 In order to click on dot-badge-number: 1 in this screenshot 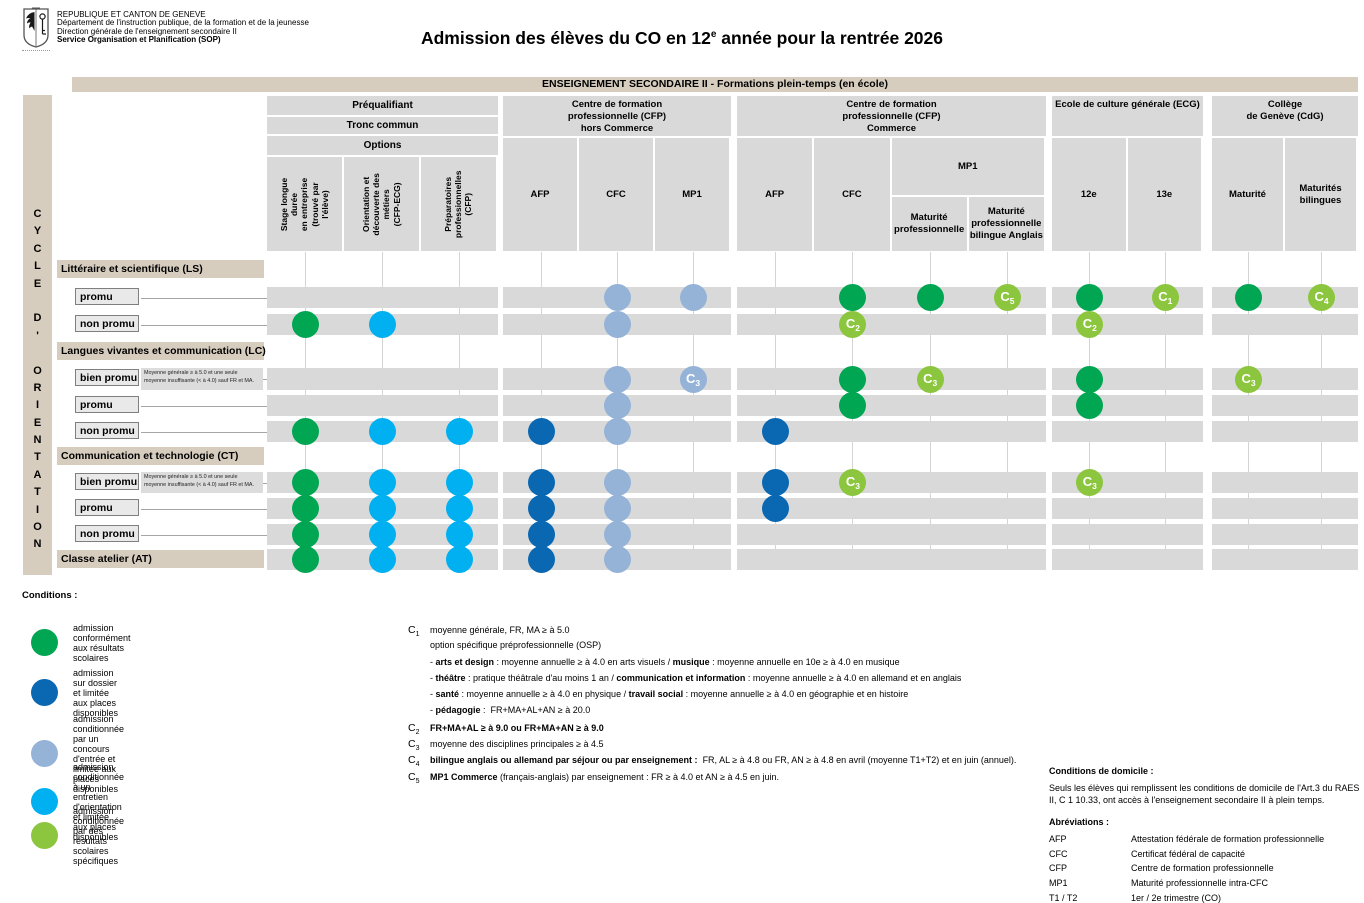, I will do `click(1170, 301)`.